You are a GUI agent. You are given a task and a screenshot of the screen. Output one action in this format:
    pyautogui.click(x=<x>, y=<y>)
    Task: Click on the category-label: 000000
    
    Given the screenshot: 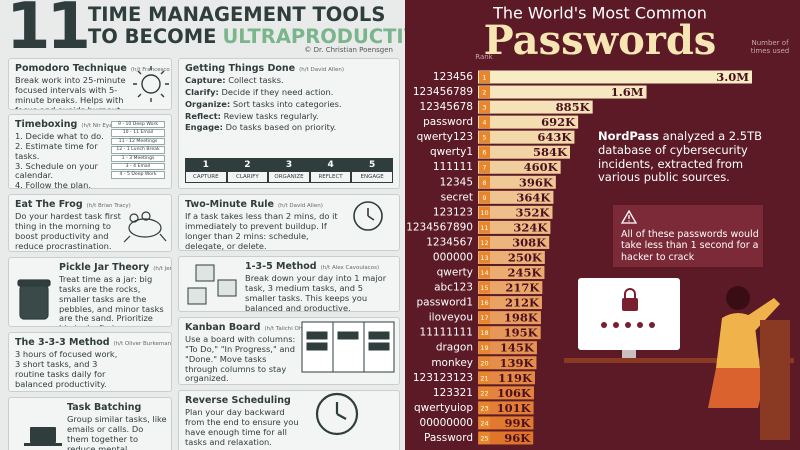 What is the action you would take?
    pyautogui.click(x=453, y=257)
    